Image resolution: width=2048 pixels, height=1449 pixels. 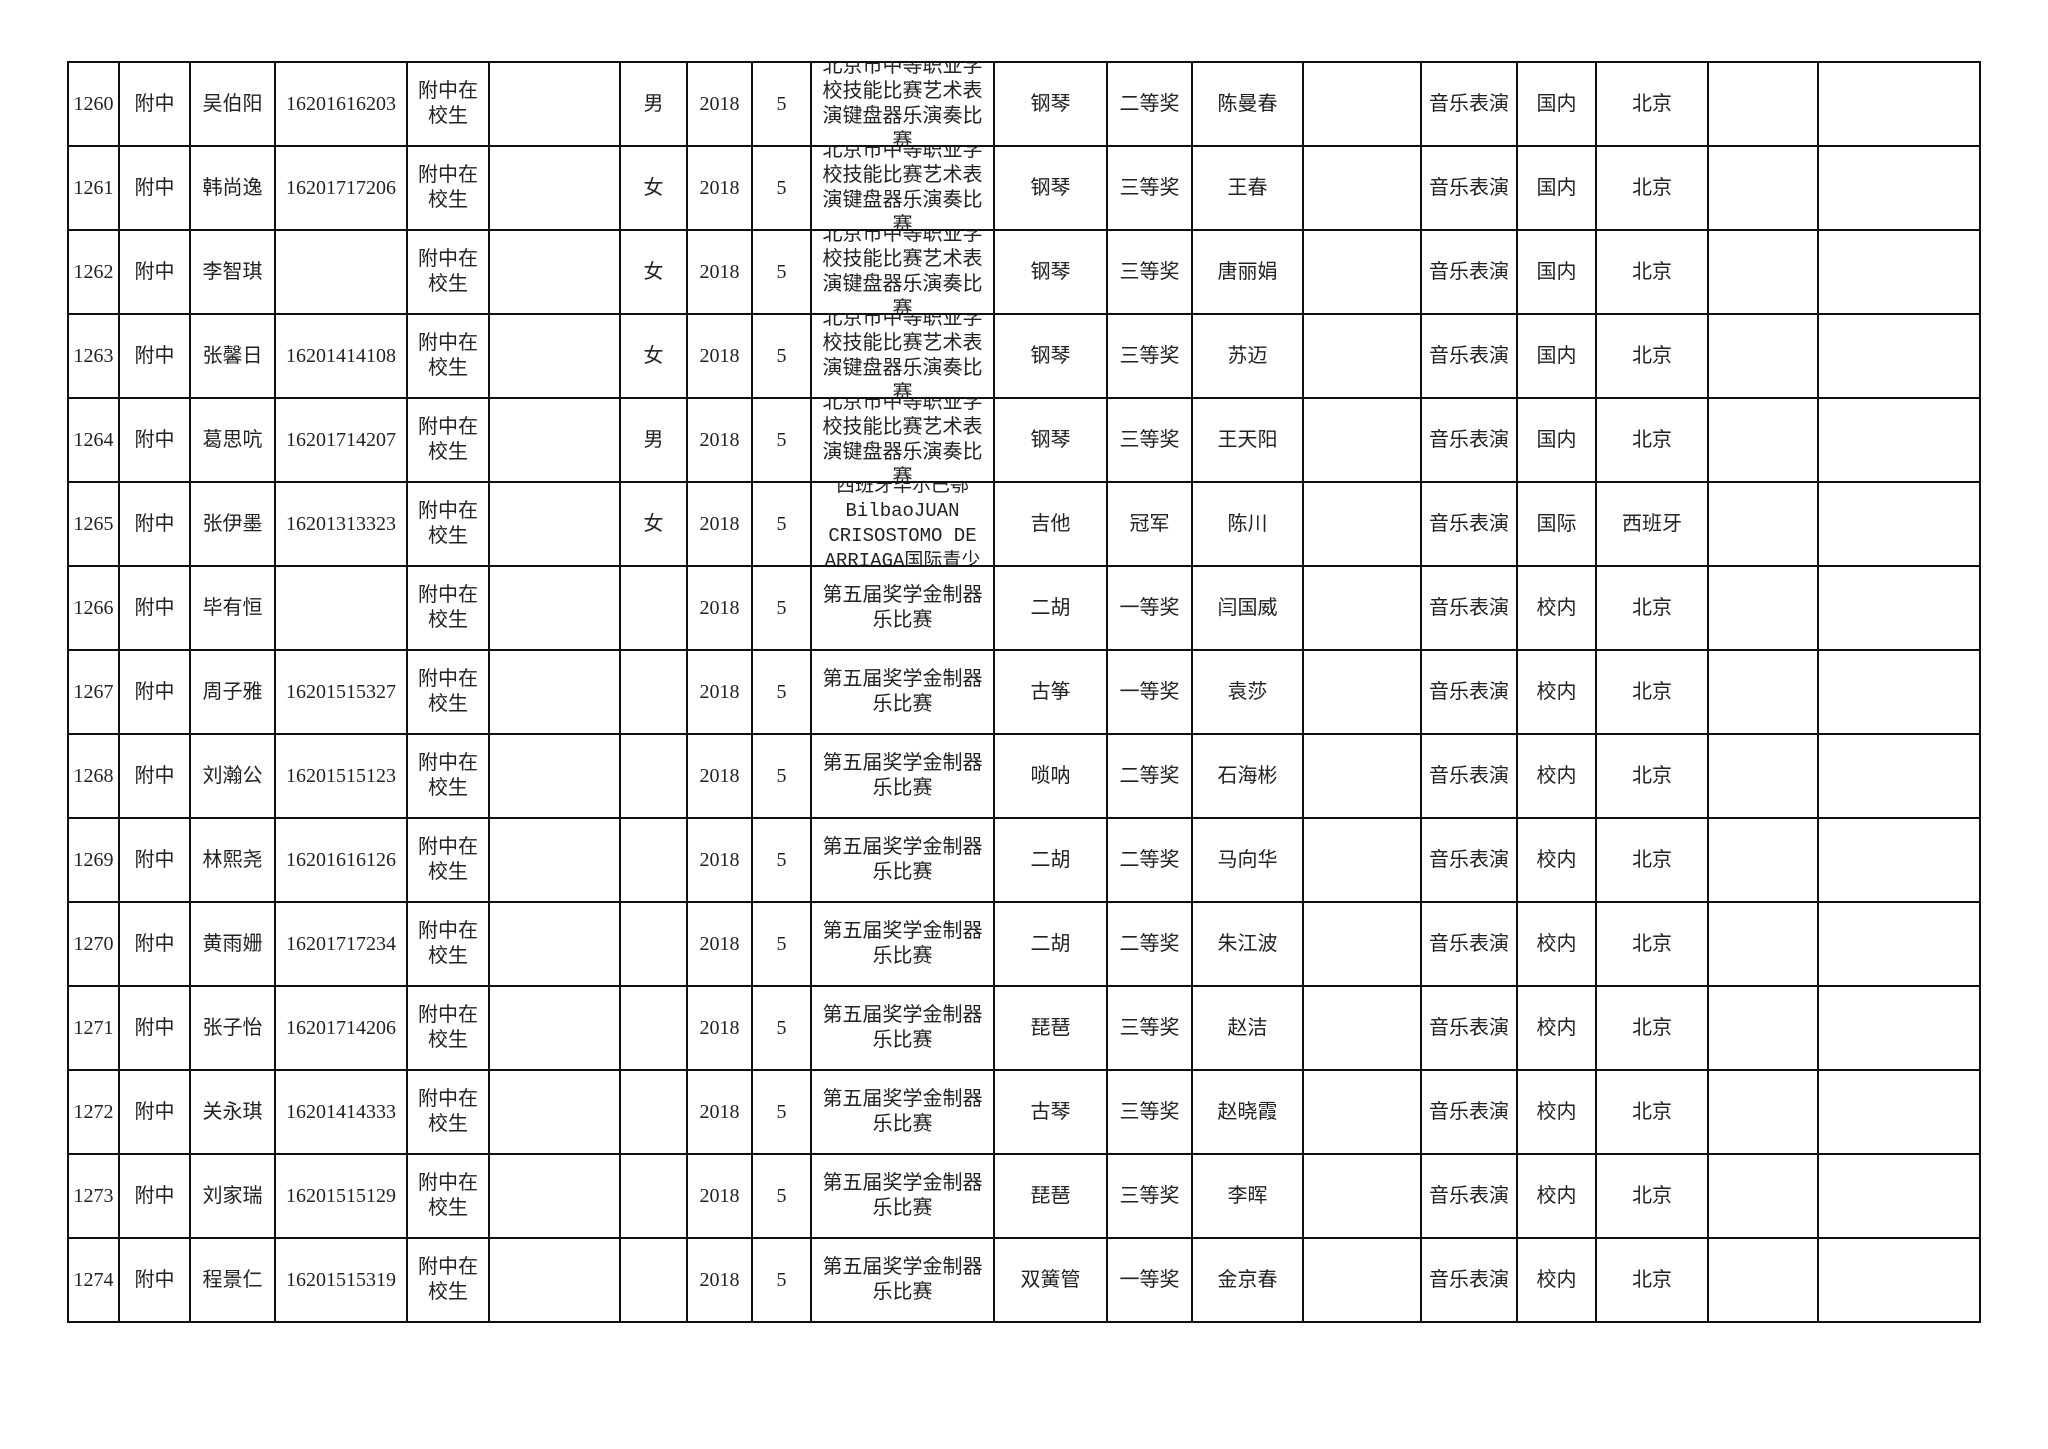 I want to click on award-cell: 二等奖, so click(x=1149, y=104).